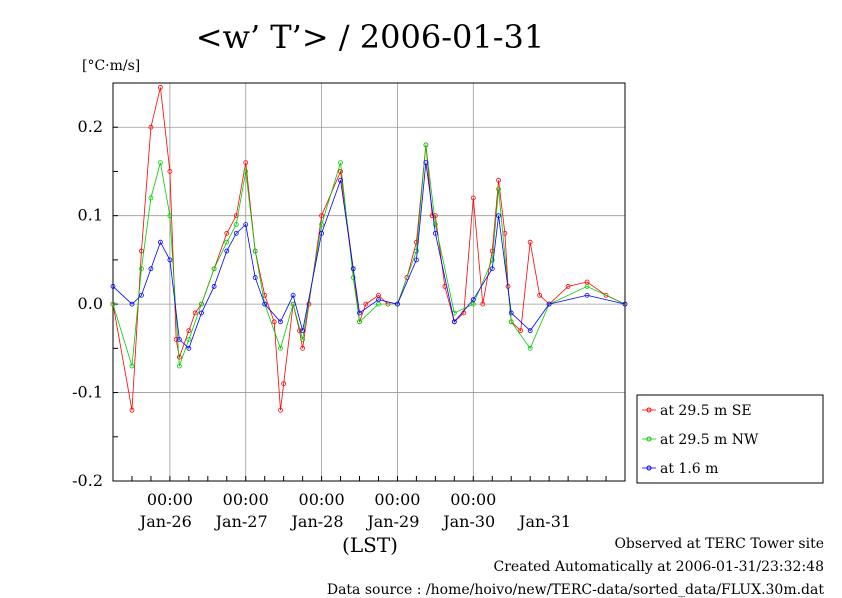 The image size is (842, 598). What do you see at coordinates (317, 521) in the screenshot?
I see `date-tick-label: Jan-28` at bounding box center [317, 521].